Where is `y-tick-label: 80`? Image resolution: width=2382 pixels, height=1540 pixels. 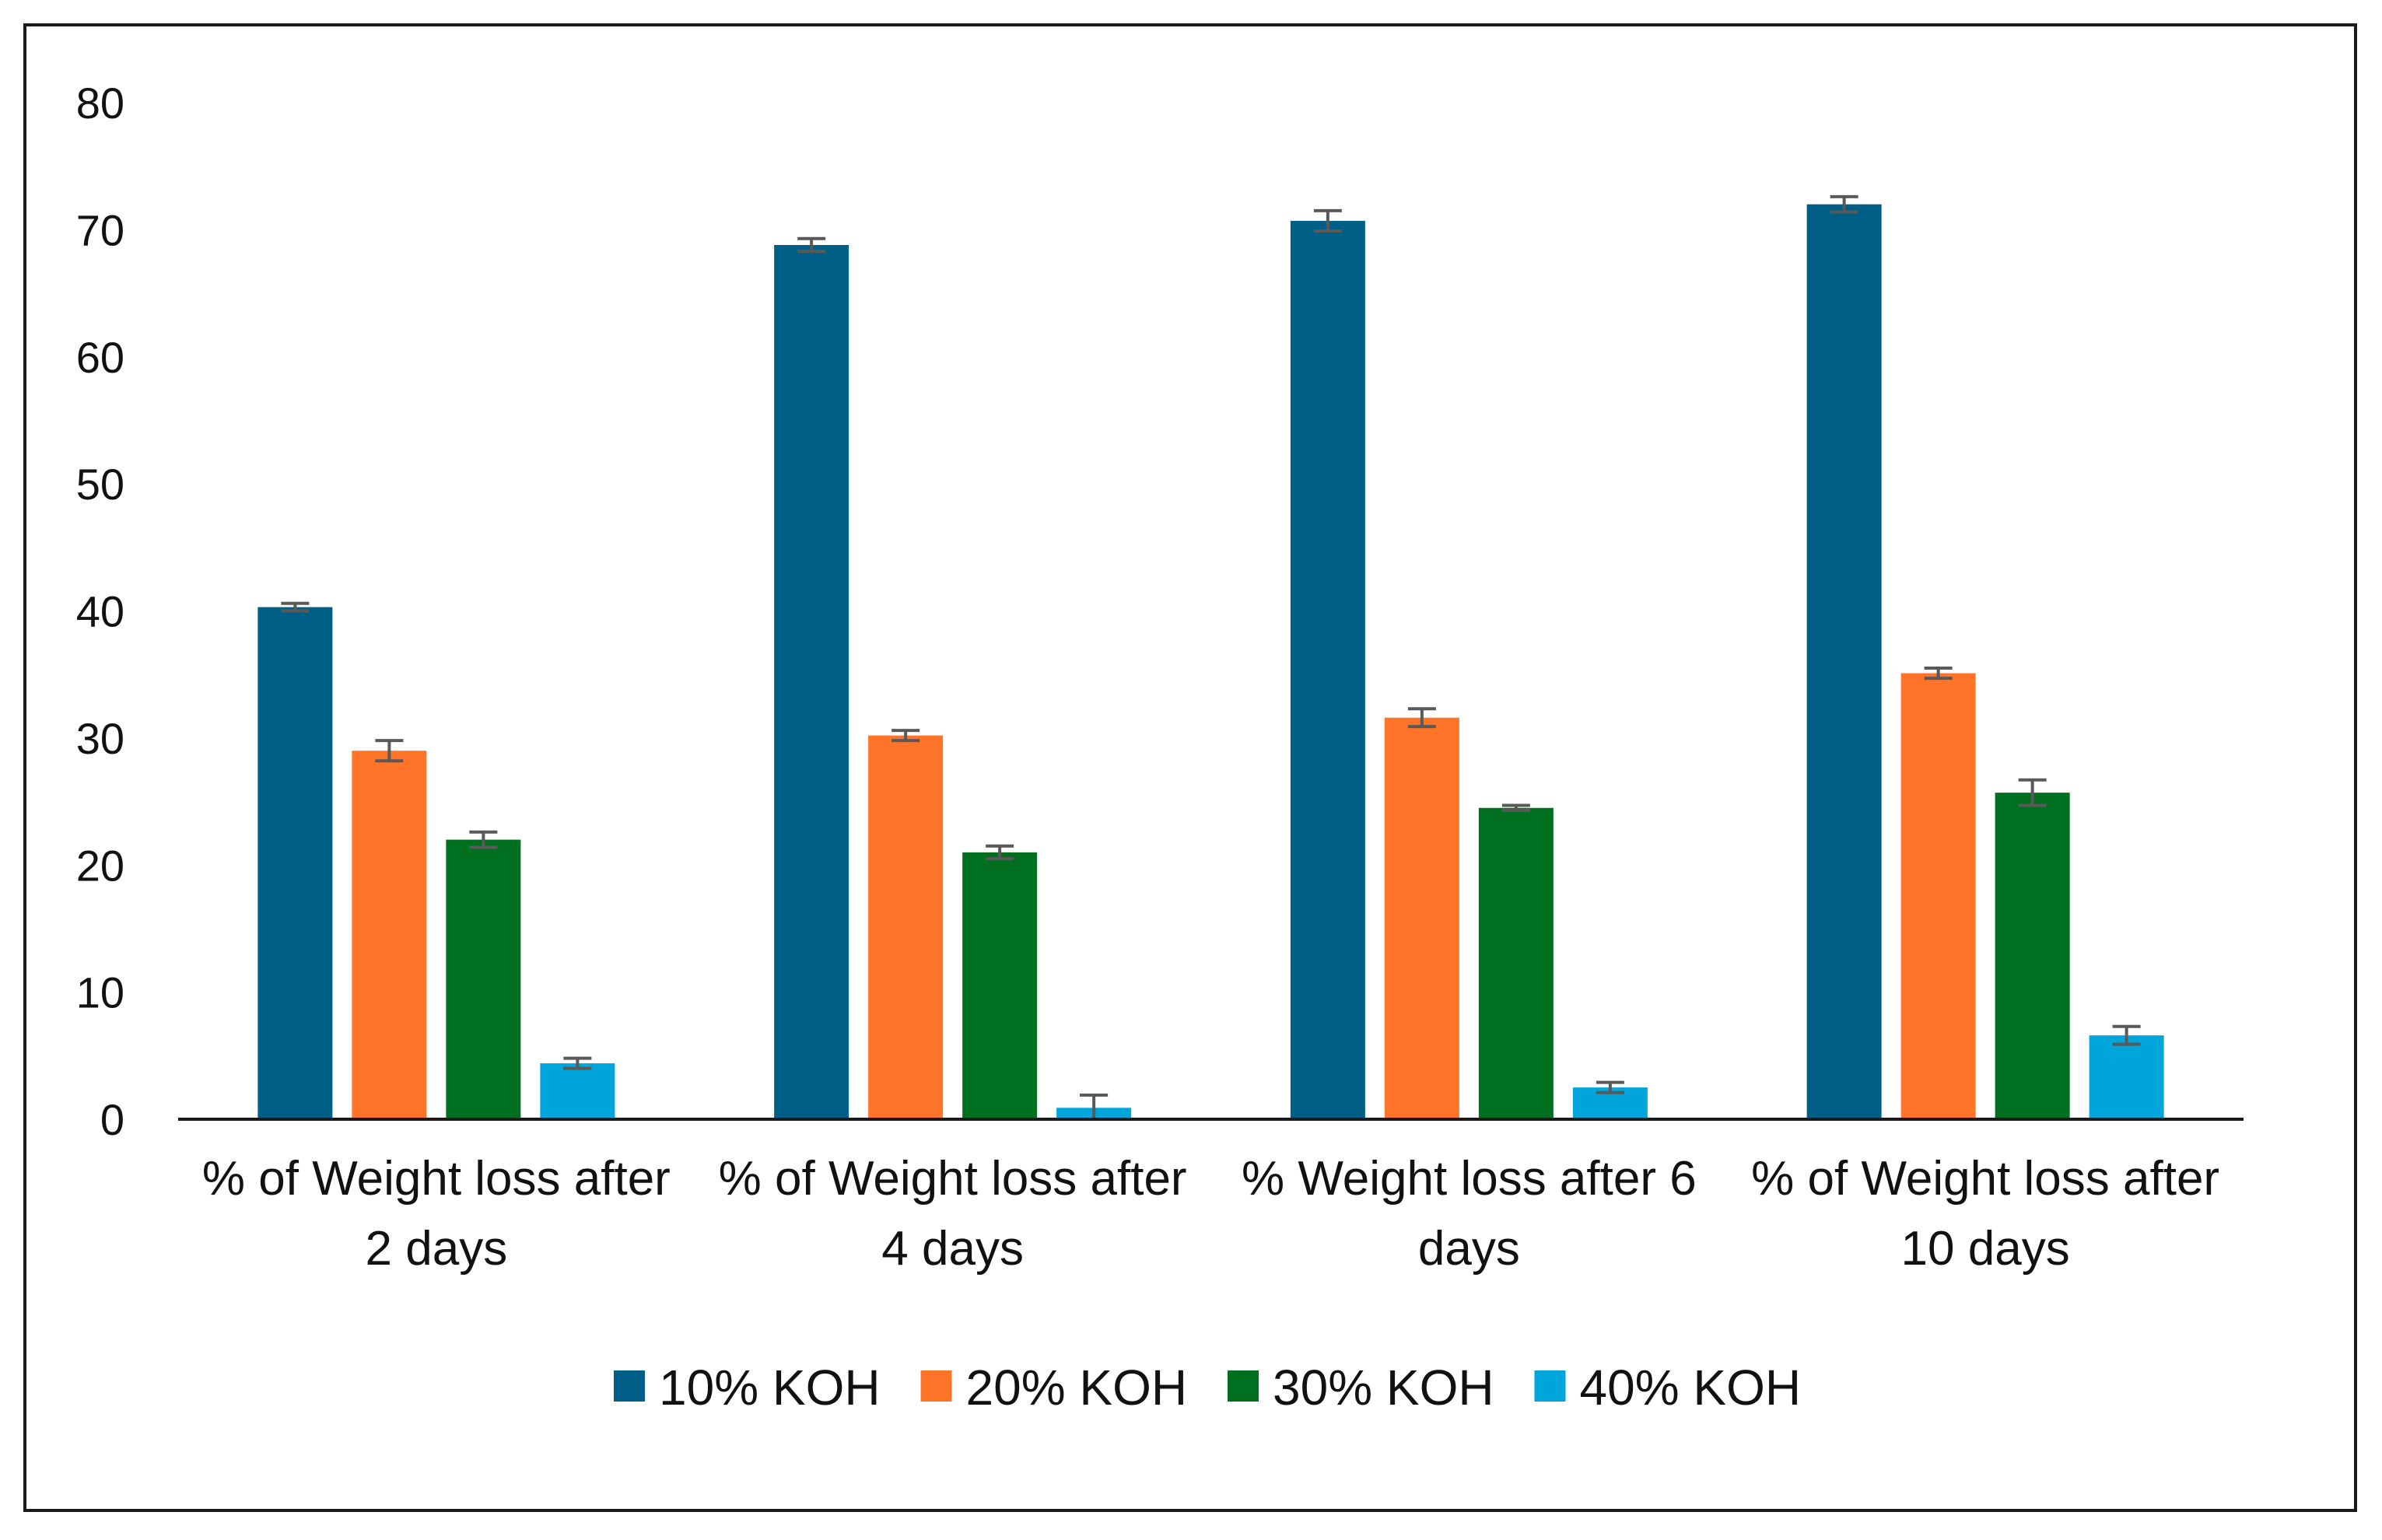 y-tick-label: 80 is located at coordinates (100, 104).